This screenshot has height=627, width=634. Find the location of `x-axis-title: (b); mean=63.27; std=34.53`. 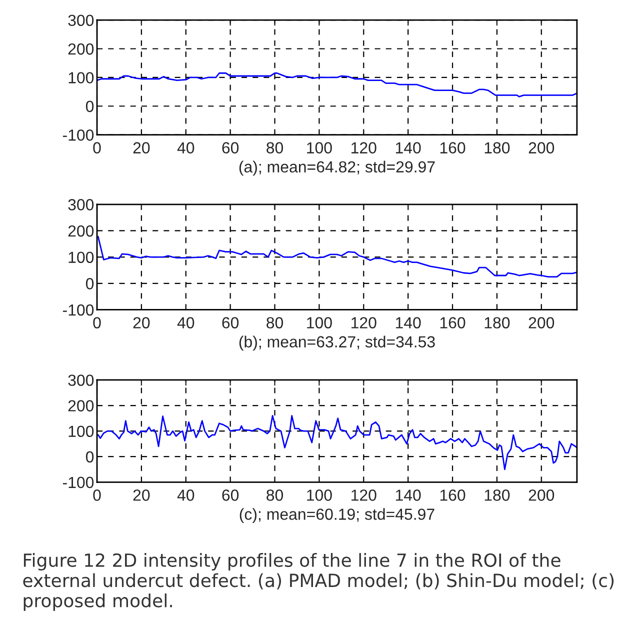

x-axis-title: (b); mean=63.27; std=34.53 is located at coordinates (337, 343).